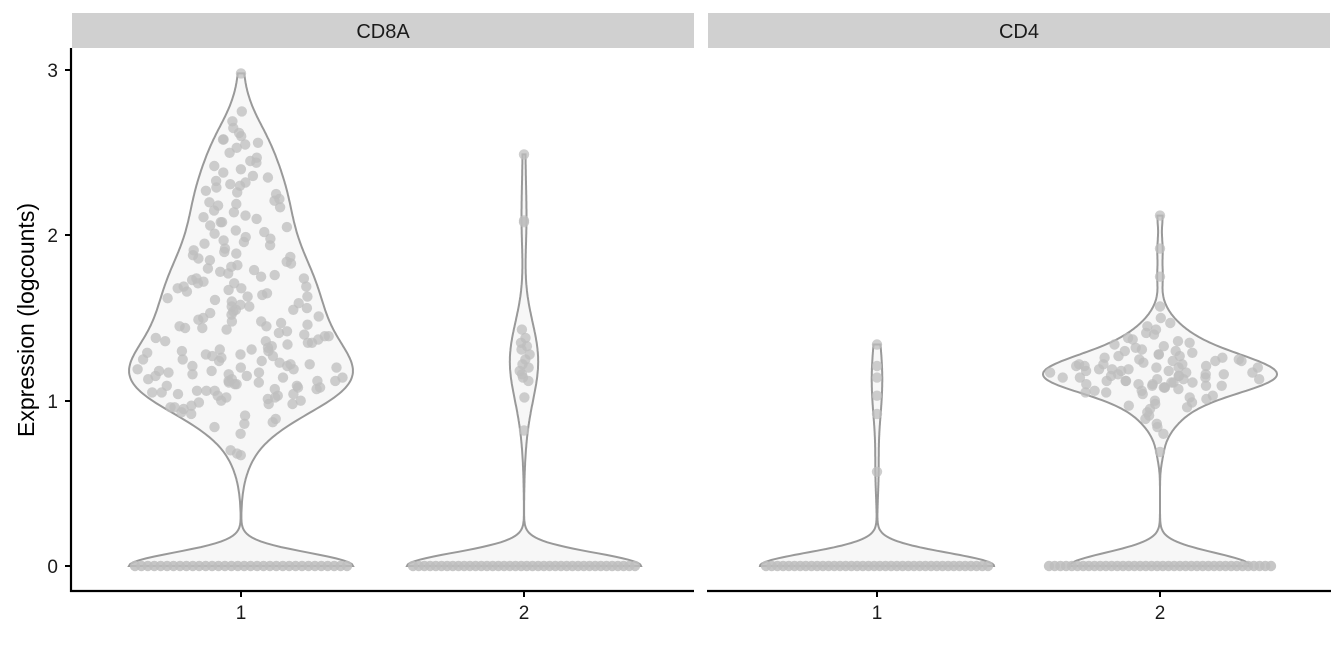 This screenshot has width=1344, height=672. I want to click on x-tick-label-cd8a-2: 2, so click(524, 613).